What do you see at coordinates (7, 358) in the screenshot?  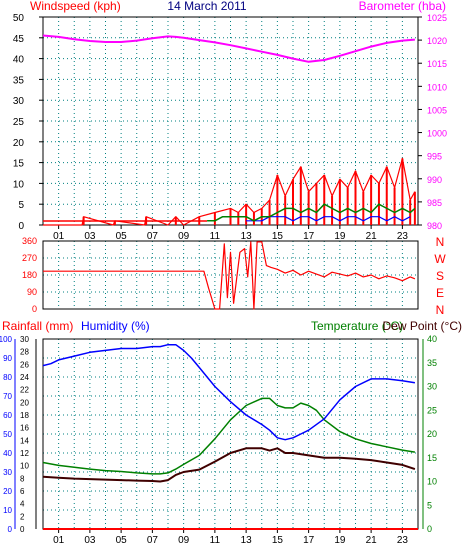 I see `humidity-tick-label: 90` at bounding box center [7, 358].